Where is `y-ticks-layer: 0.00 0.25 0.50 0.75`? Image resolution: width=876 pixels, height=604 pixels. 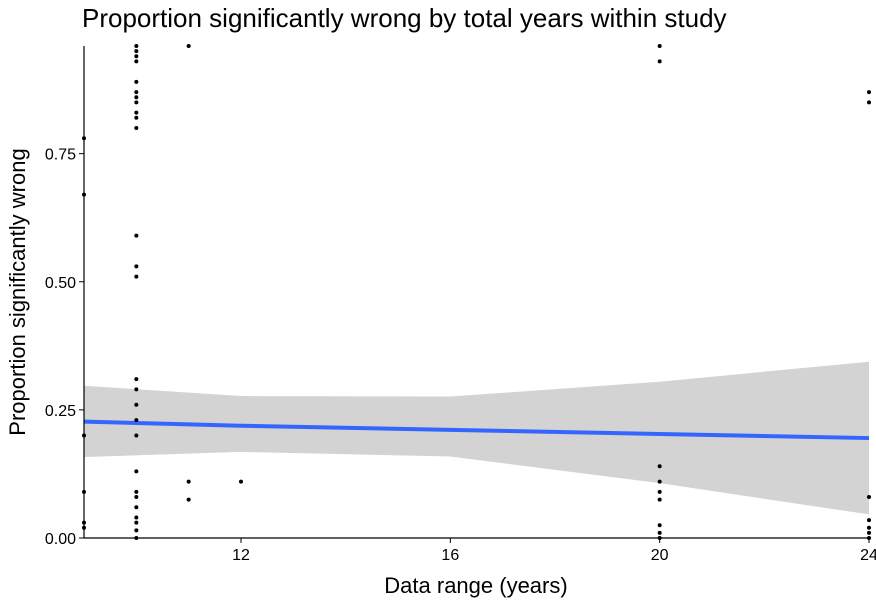 y-ticks-layer: 0.00 0.25 0.50 0.75 is located at coordinates (64, 347).